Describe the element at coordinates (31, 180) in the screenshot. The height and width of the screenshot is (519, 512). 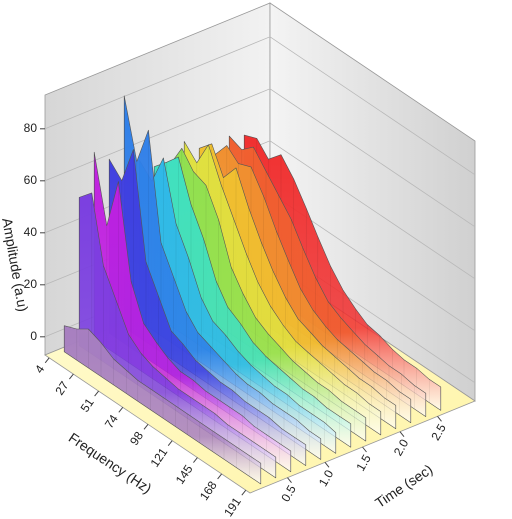
I see `z-tick-label: 60` at that location.